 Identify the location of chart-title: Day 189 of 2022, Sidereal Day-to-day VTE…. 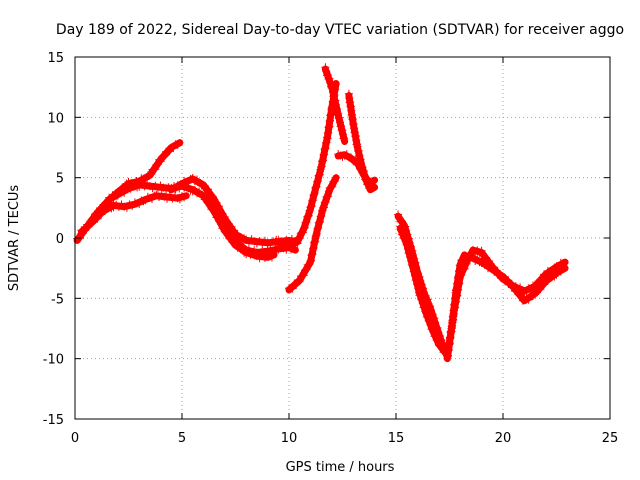
(340, 30).